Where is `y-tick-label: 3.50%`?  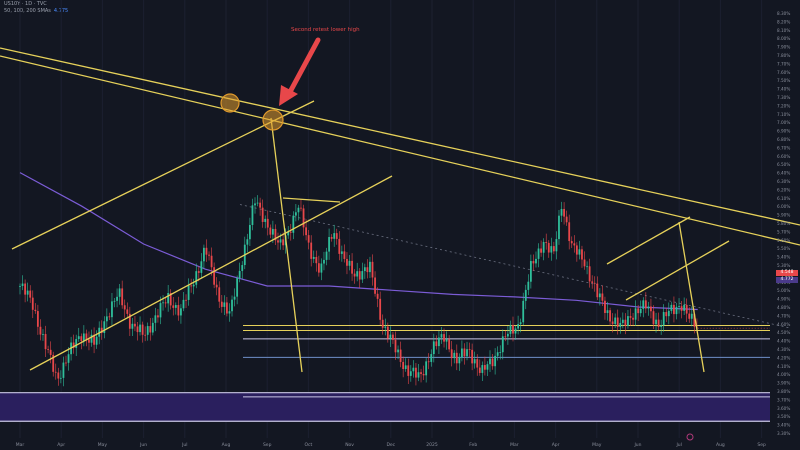
y-tick-label: 3.50% is located at coordinates (783, 416).